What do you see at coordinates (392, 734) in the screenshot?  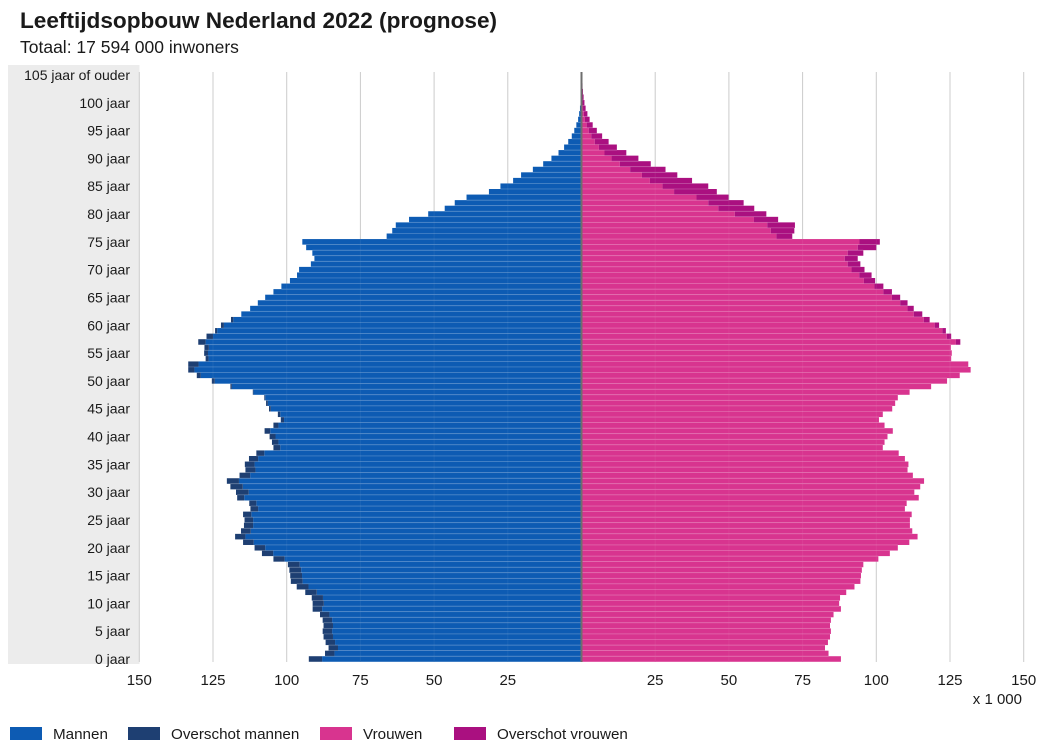 I see `svg-text: Vrouwen` at bounding box center [392, 734].